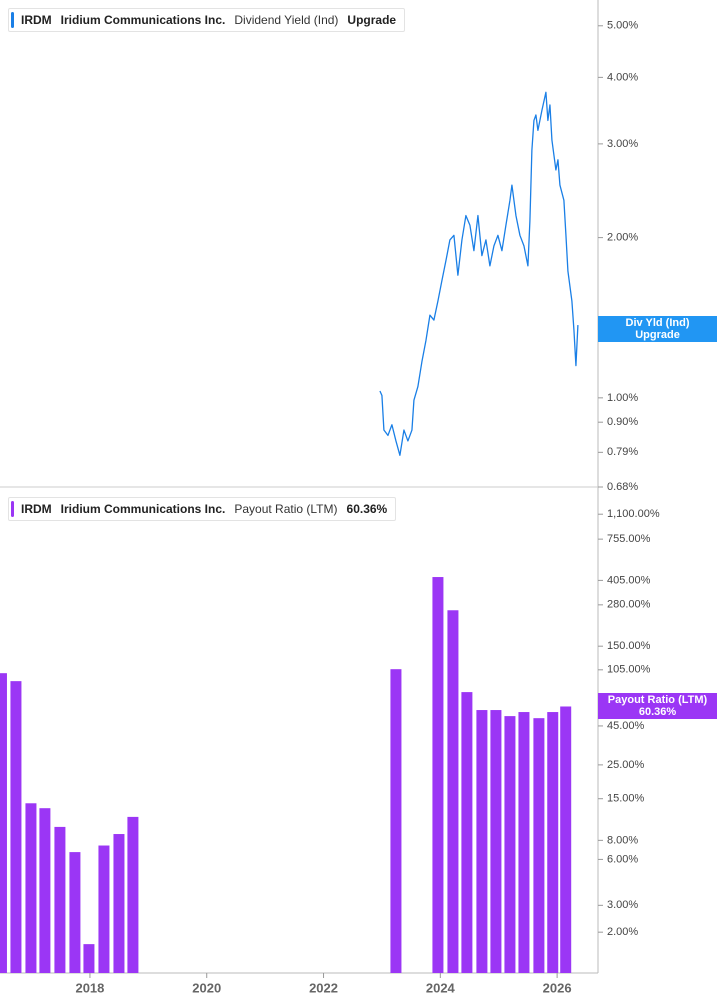  Describe the element at coordinates (441, 987) in the screenshot. I see `x-tick-label: 2024` at that location.